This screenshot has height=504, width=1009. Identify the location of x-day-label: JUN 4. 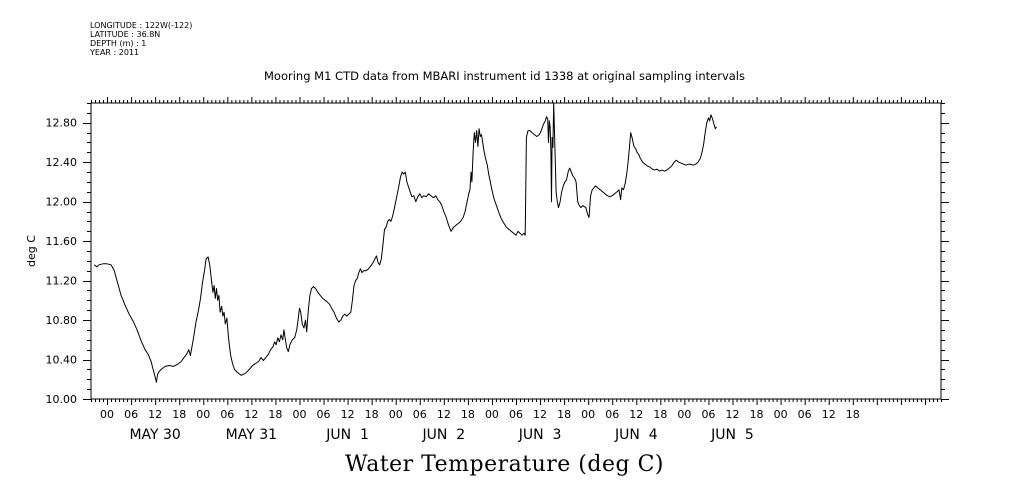
(636, 435).